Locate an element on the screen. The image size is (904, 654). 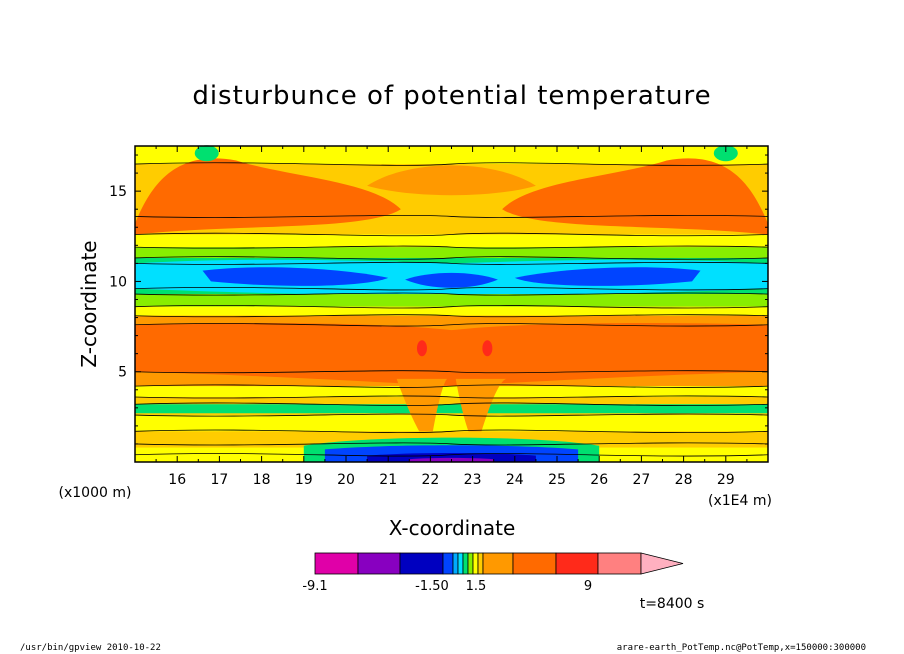
x-unit-label: (x1E4 m) is located at coordinates (740, 501).